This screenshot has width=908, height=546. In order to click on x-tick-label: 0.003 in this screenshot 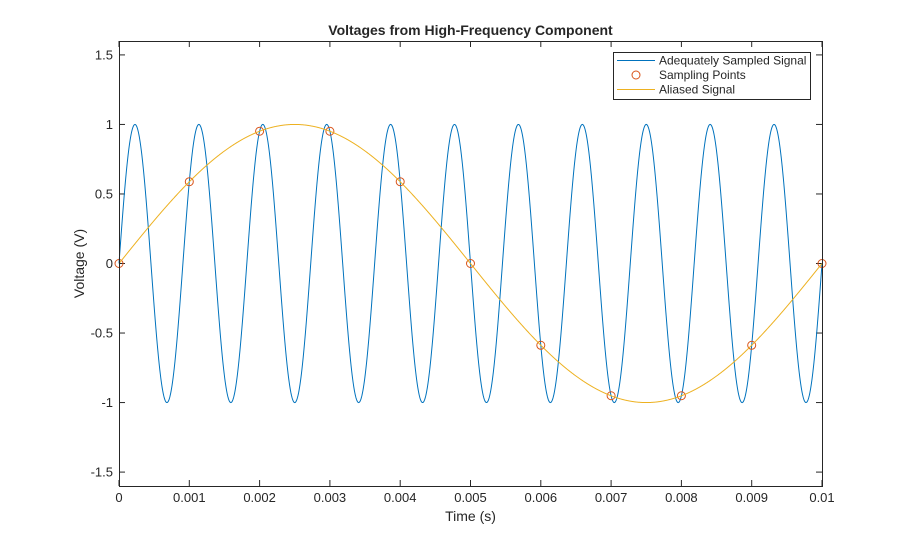, I will do `click(330, 497)`.